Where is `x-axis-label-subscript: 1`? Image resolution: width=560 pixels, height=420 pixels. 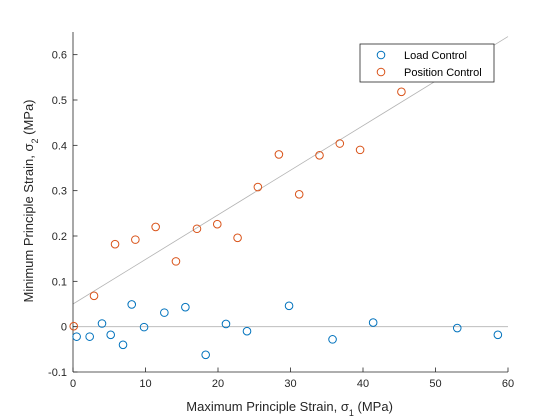
x-axis-label-subscript: 1 is located at coordinates (351, 413).